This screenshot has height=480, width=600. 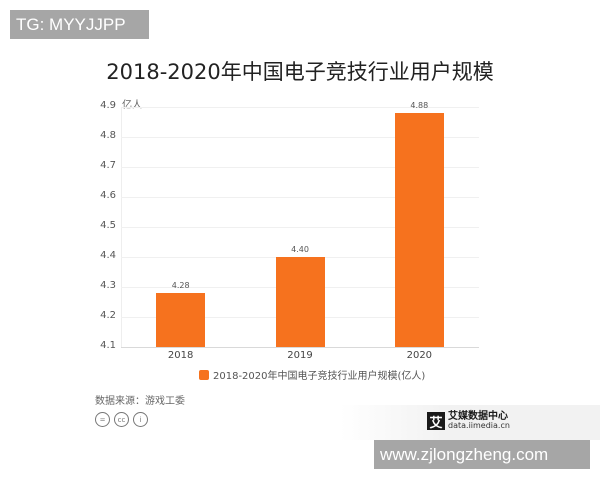 I want to click on y-tick-label: 4.4, so click(x=108, y=255).